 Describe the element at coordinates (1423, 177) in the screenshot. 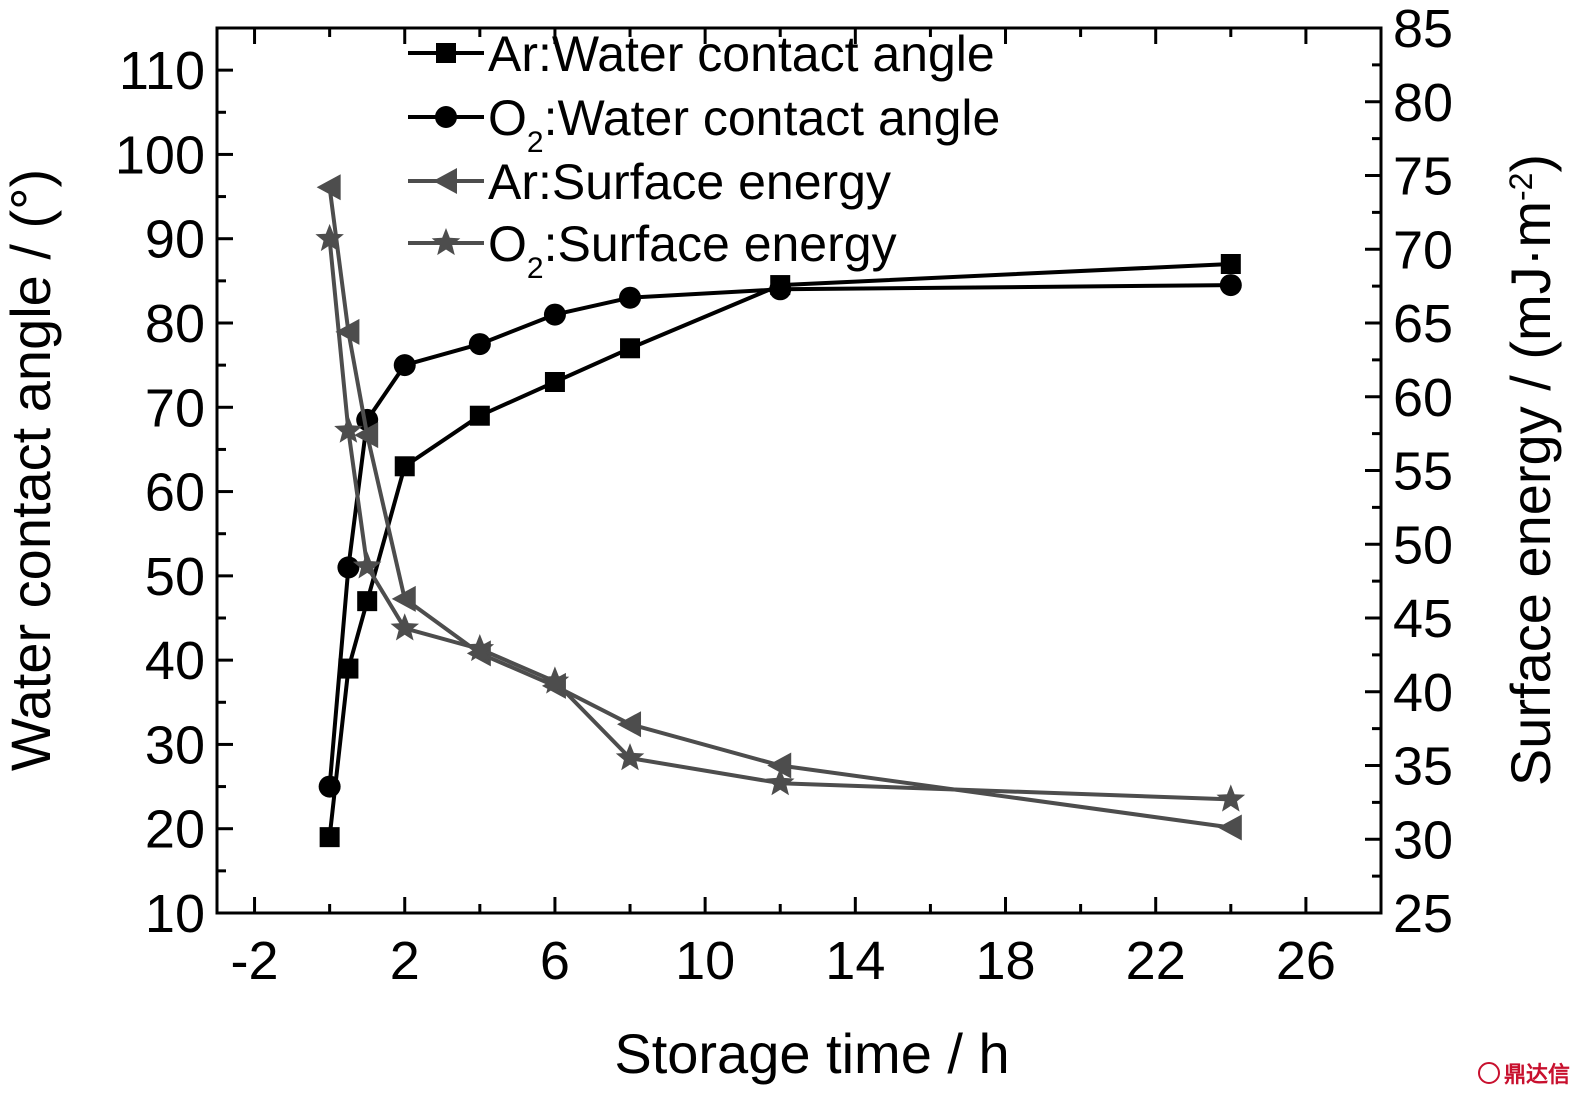

I see `y-right-tick-label: 75` at that location.